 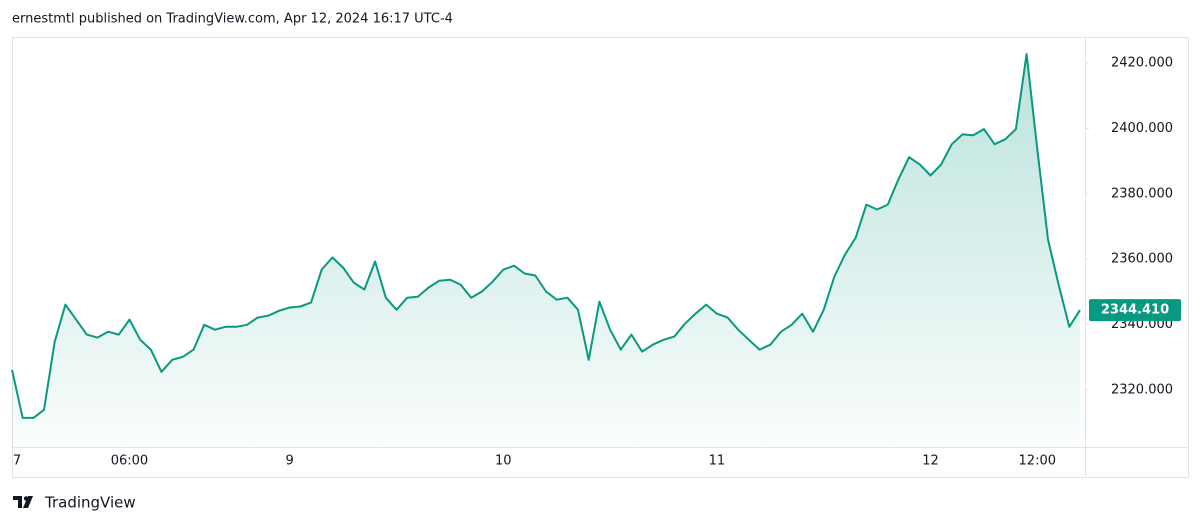 What do you see at coordinates (930, 461) in the screenshot?
I see `x-tick-label: 12` at bounding box center [930, 461].